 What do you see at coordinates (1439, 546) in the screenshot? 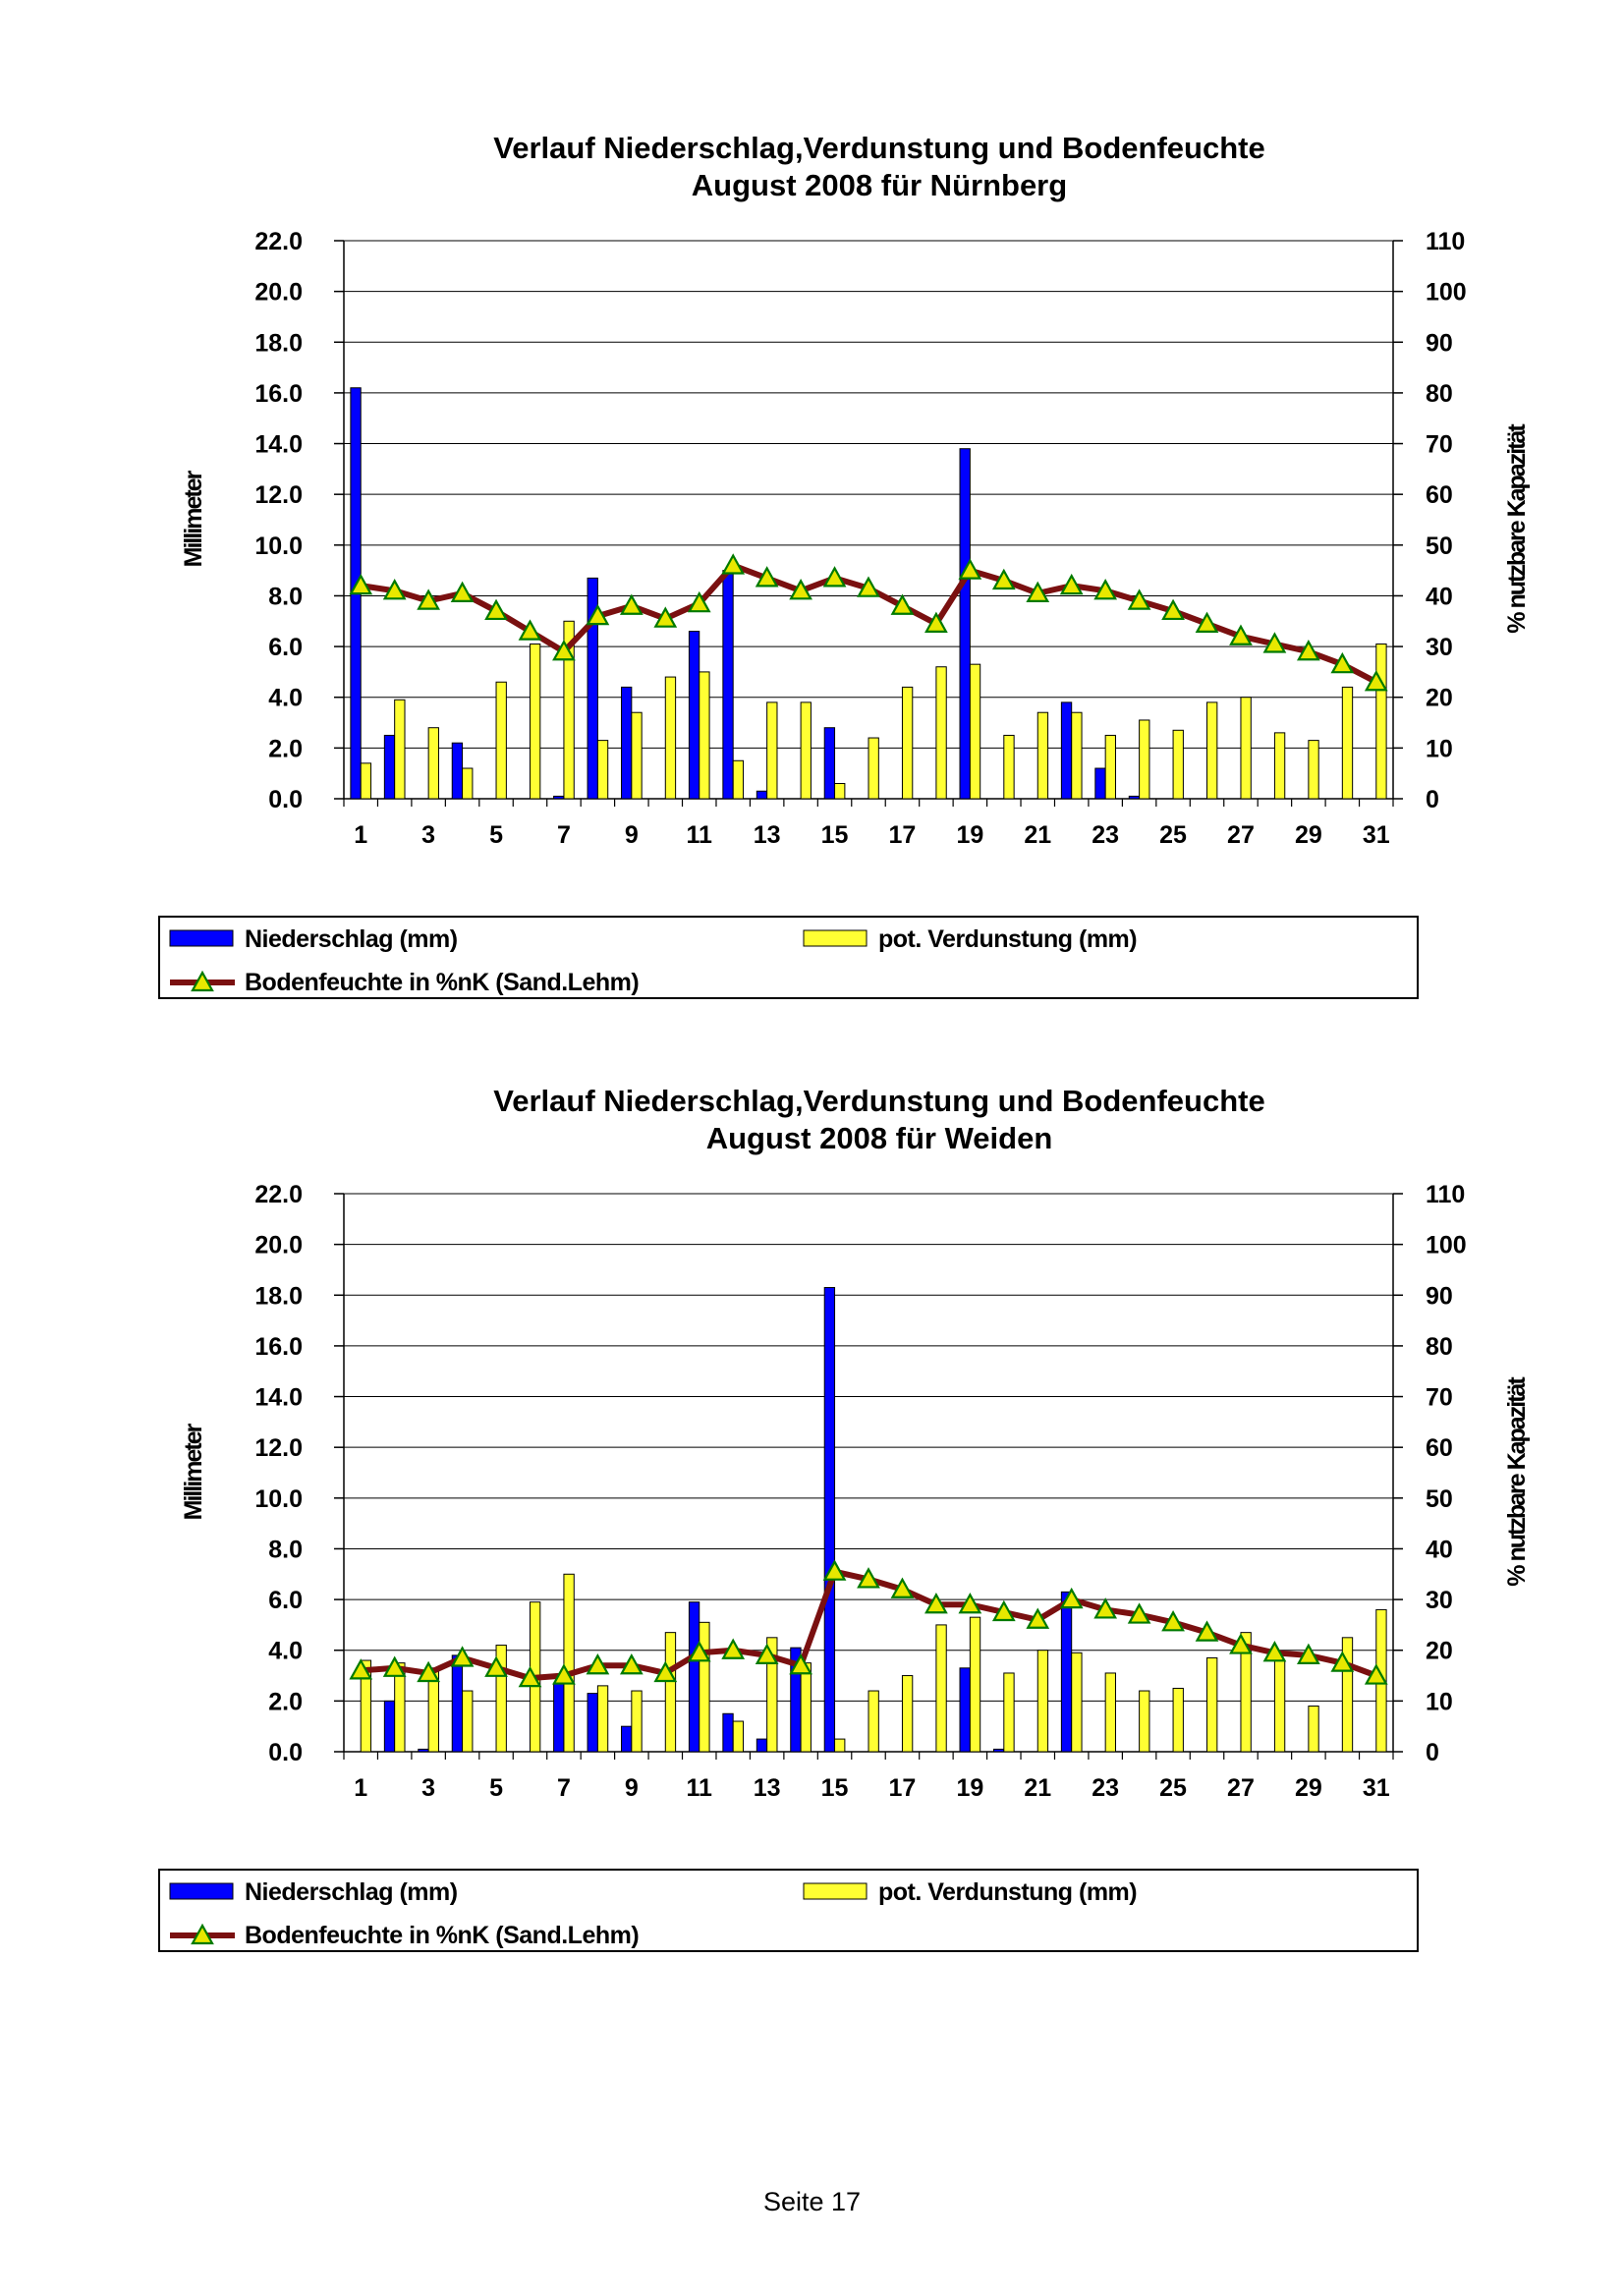
I see `y2-tick-label: 50` at bounding box center [1439, 546].